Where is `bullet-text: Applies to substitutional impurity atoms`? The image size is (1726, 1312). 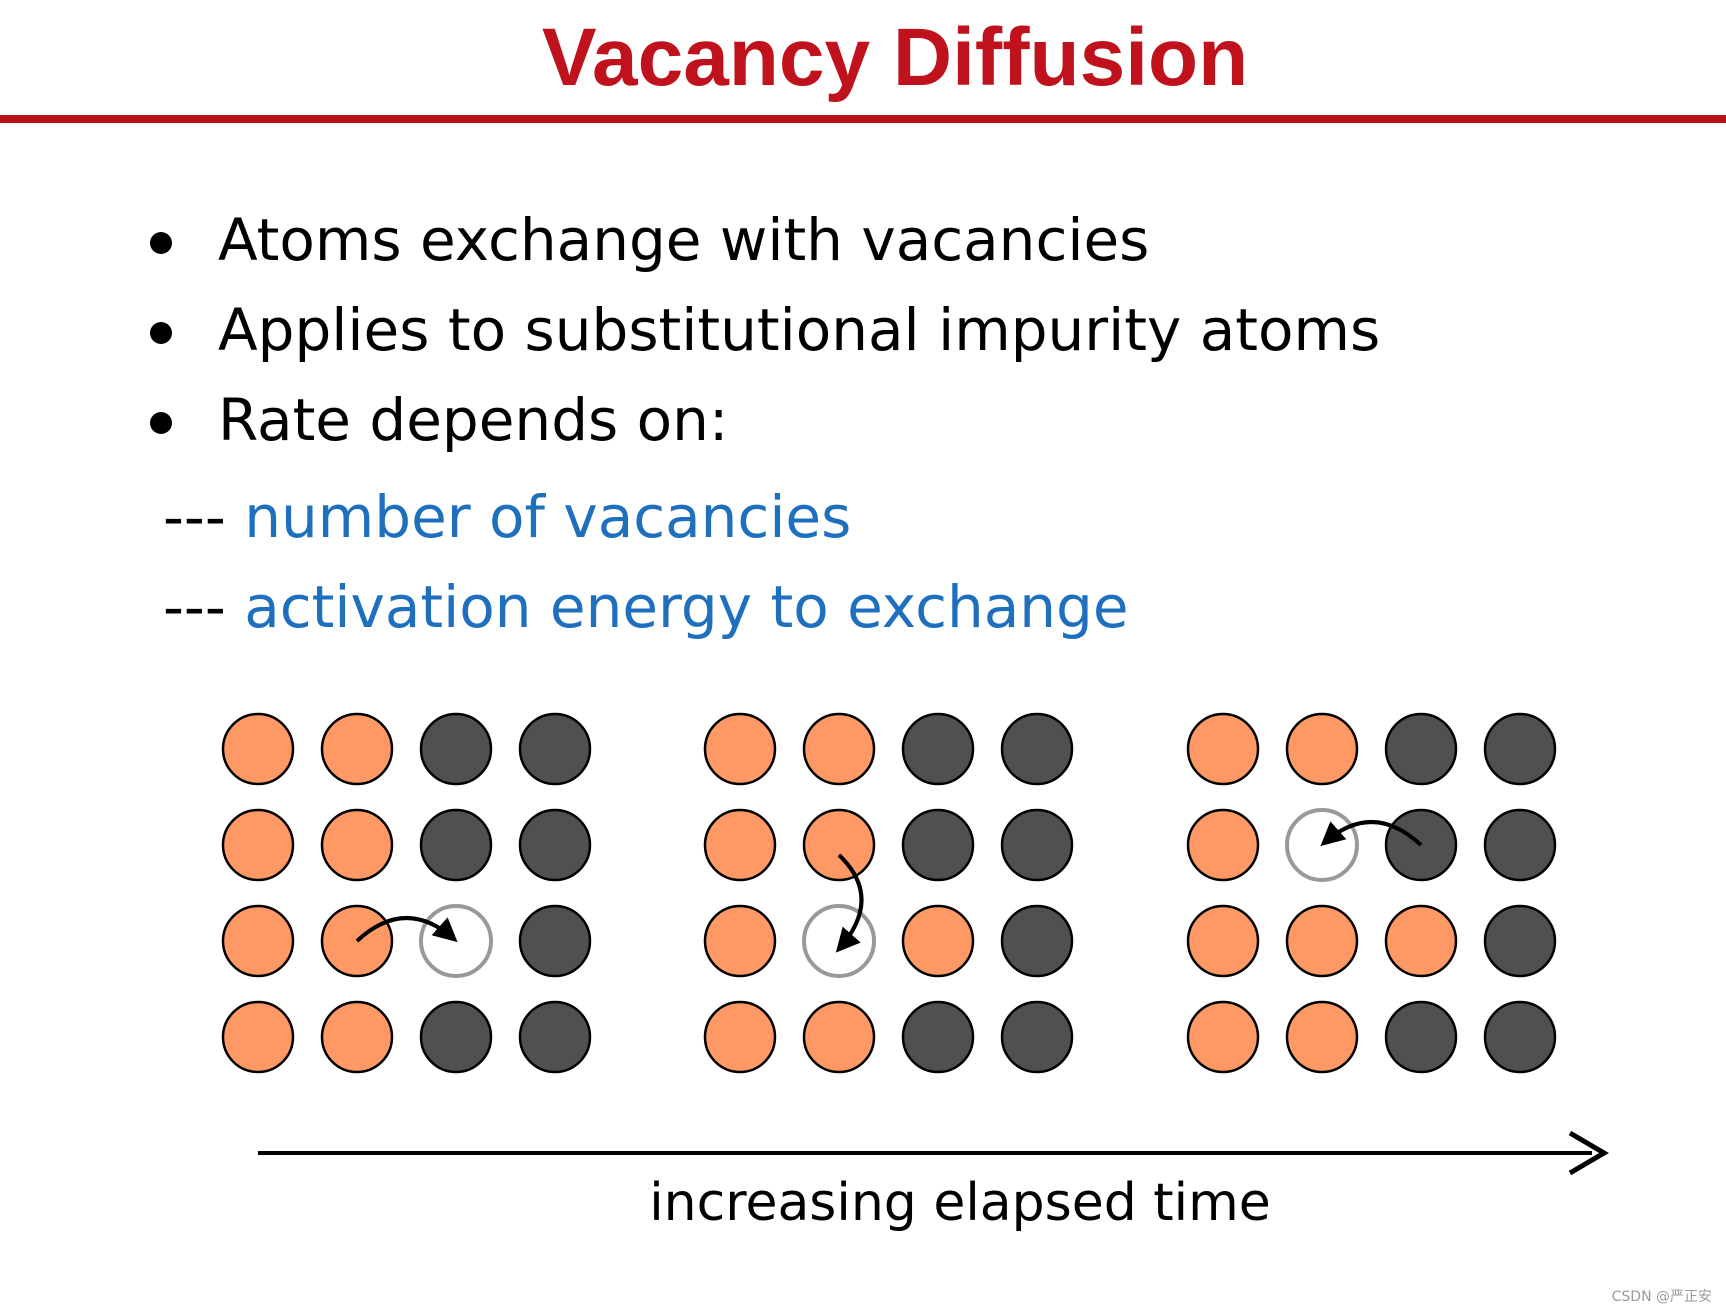
bullet-text: Applies to substitutional impurity atoms is located at coordinates (799, 330).